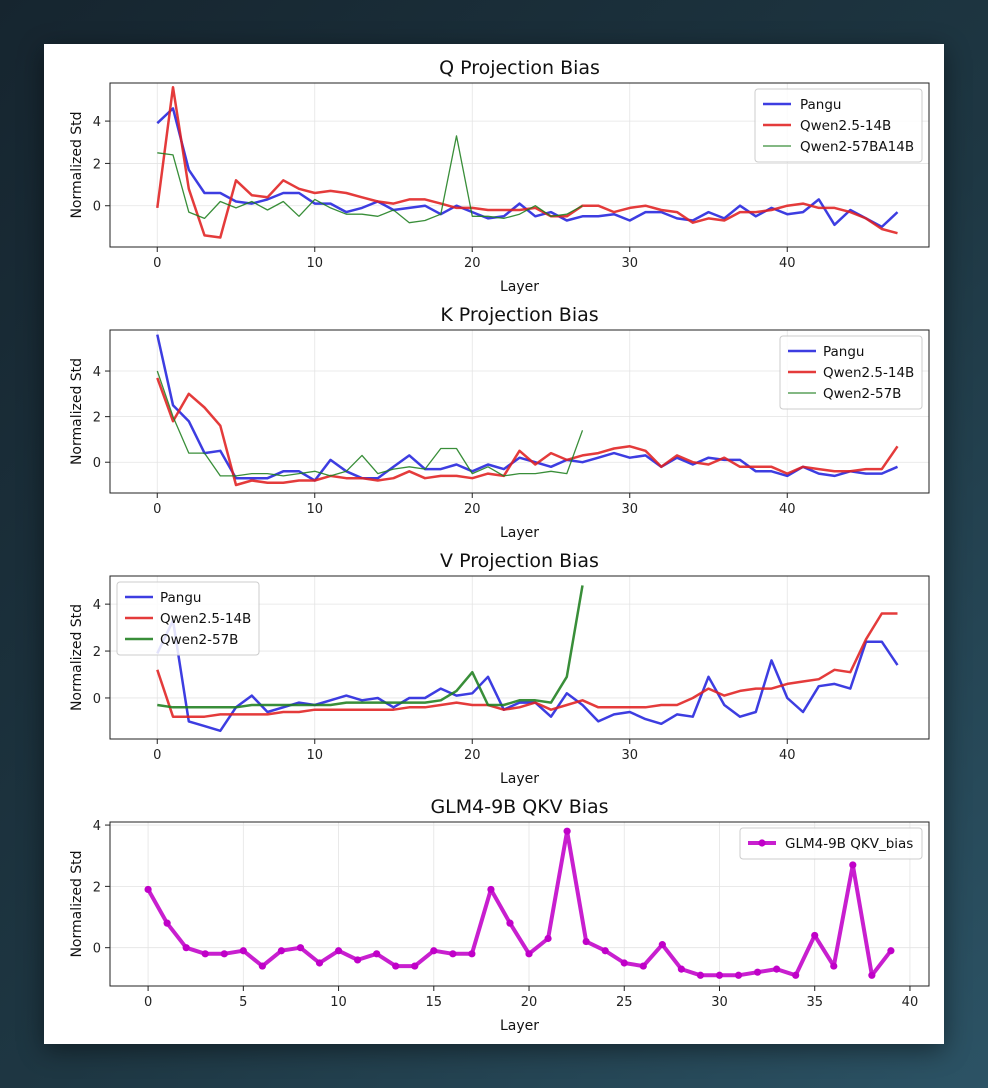  What do you see at coordinates (519, 807) in the screenshot?
I see `chart-title: GLM4-9B QKV Bias` at bounding box center [519, 807].